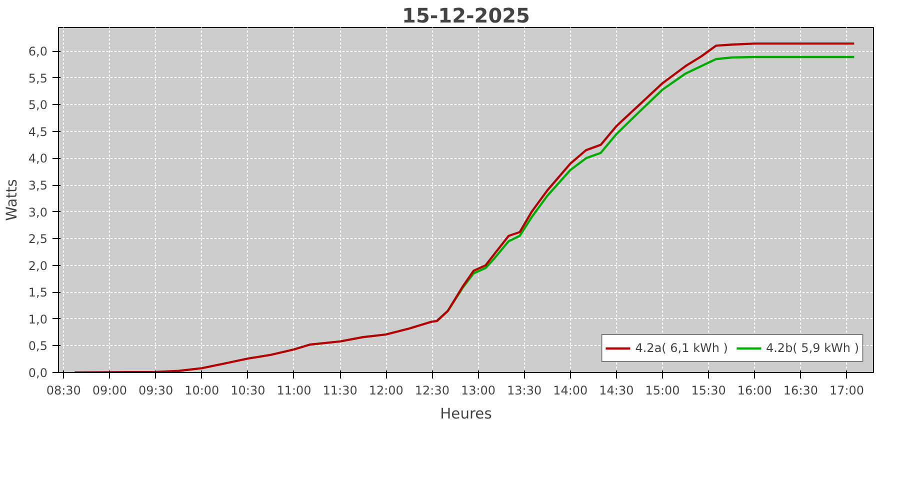 The width and height of the screenshot is (900, 500). Describe the element at coordinates (846, 391) in the screenshot. I see `x-tick-label: 17:00` at that location.